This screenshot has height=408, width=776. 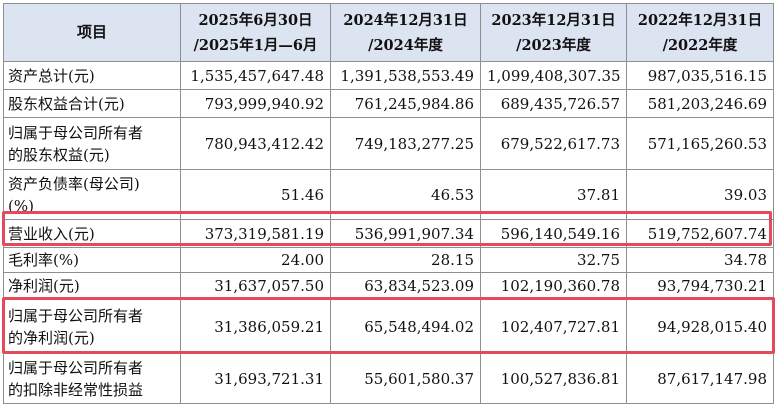 I want to click on cell-value: 987,035,516.15, so click(x=700, y=75).